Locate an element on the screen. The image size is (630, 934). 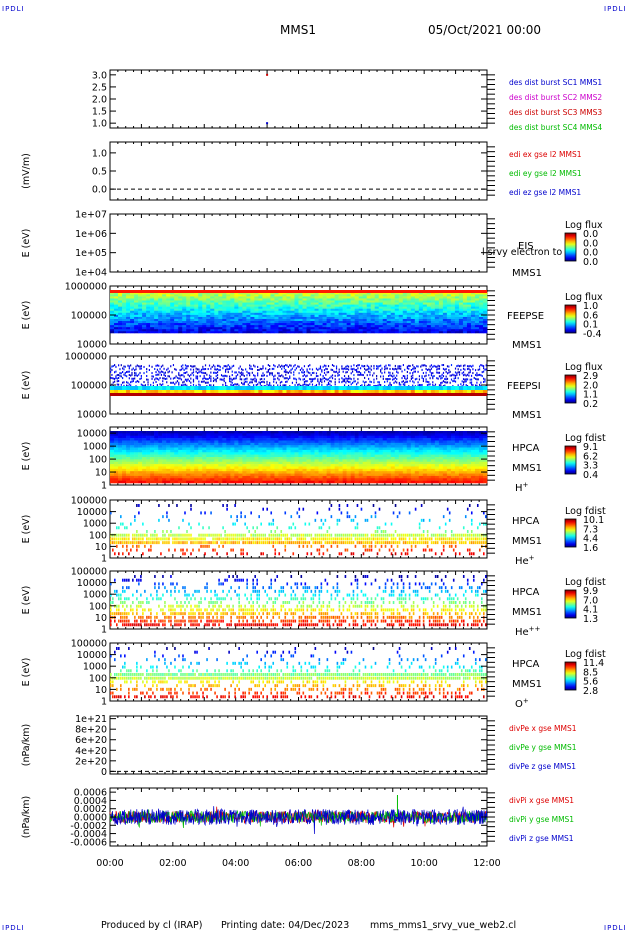
y-tick-label: 1e+05 is located at coordinates (91, 253).